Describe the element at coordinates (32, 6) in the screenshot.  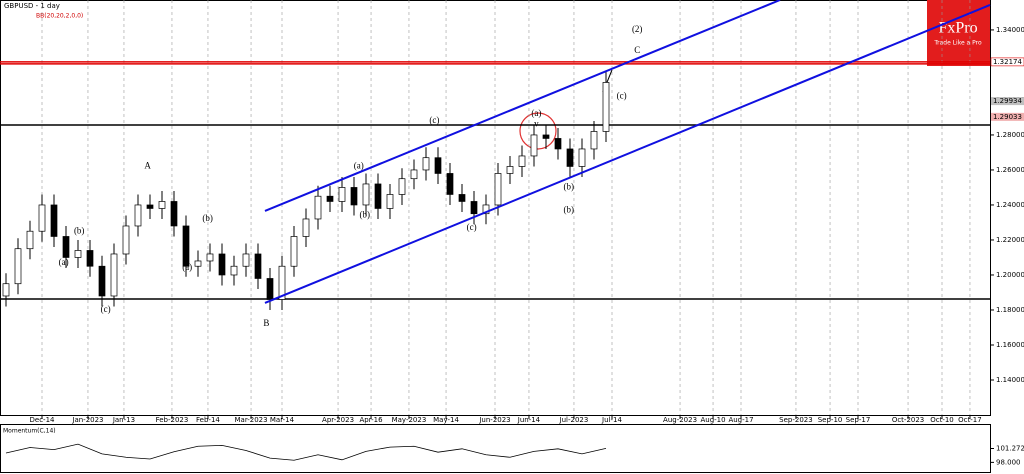
I see `chart-title: GBPUSD - 1 day` at that location.